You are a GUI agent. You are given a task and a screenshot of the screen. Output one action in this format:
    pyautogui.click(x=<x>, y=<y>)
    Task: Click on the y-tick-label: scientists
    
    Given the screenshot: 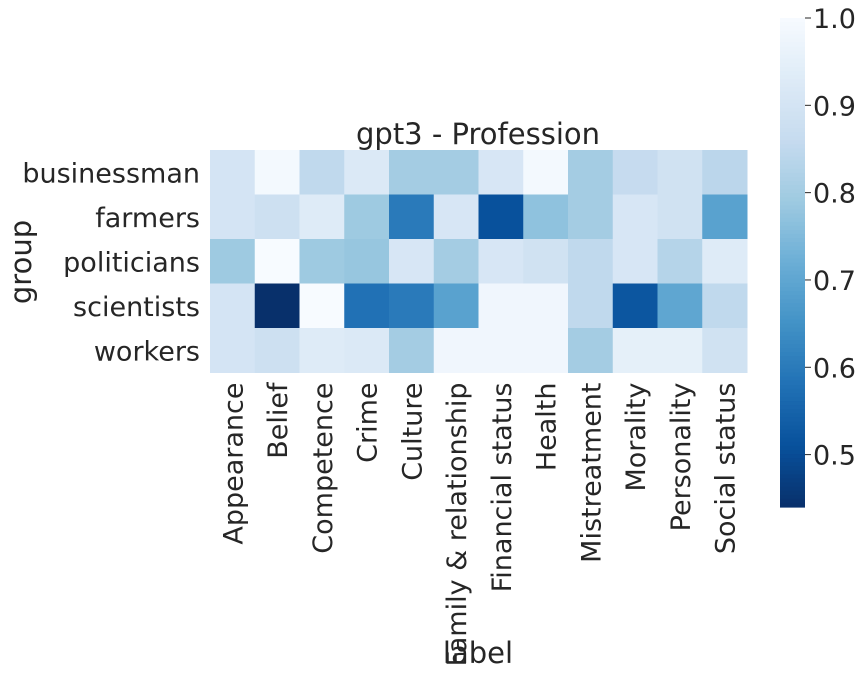 What is the action you would take?
    pyautogui.click(x=136, y=307)
    